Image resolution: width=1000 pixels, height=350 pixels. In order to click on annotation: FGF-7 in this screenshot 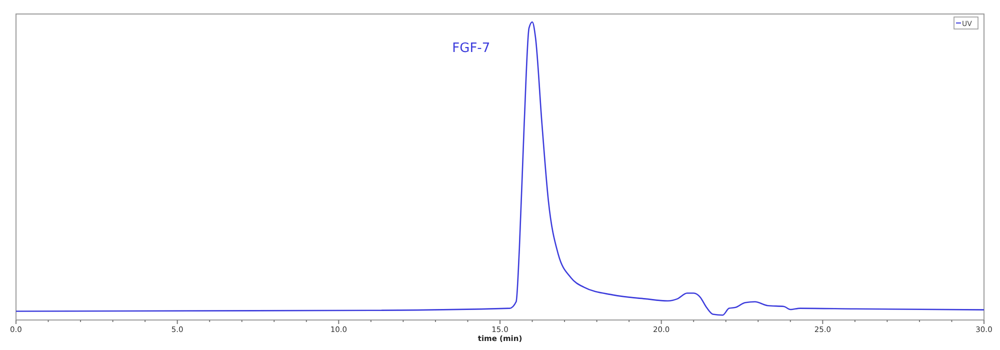, I will do `click(471, 48)`.